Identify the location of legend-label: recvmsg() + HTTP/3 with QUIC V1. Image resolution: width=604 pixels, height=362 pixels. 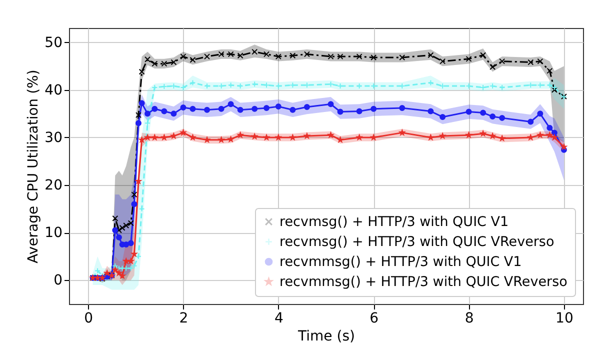
(394, 222).